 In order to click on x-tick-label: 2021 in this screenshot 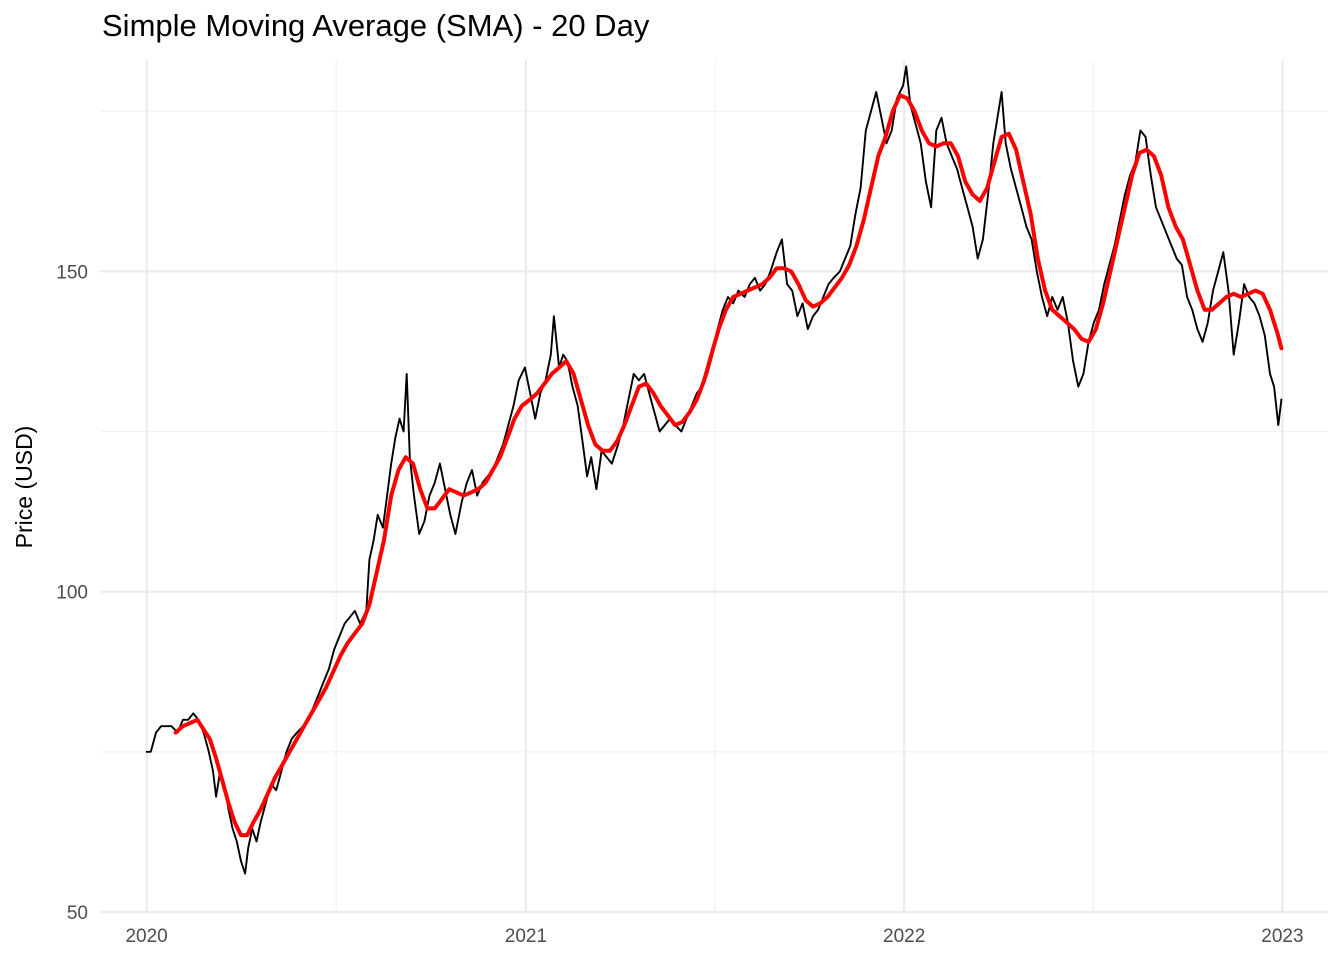, I will do `click(526, 936)`.